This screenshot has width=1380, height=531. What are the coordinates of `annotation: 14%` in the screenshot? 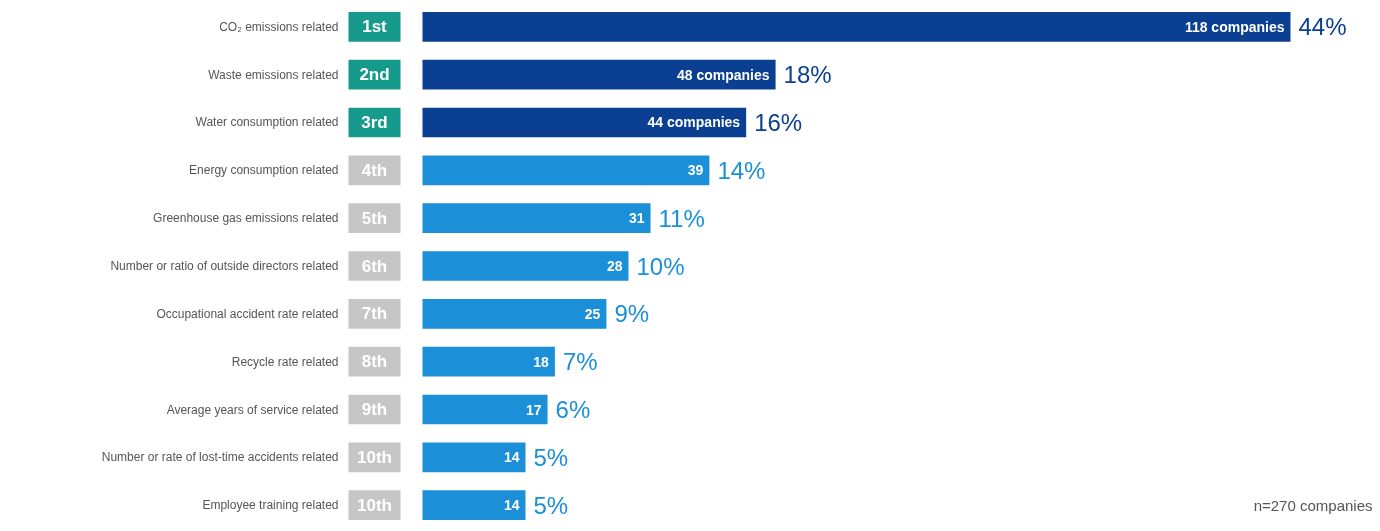 It's located at (741, 170).